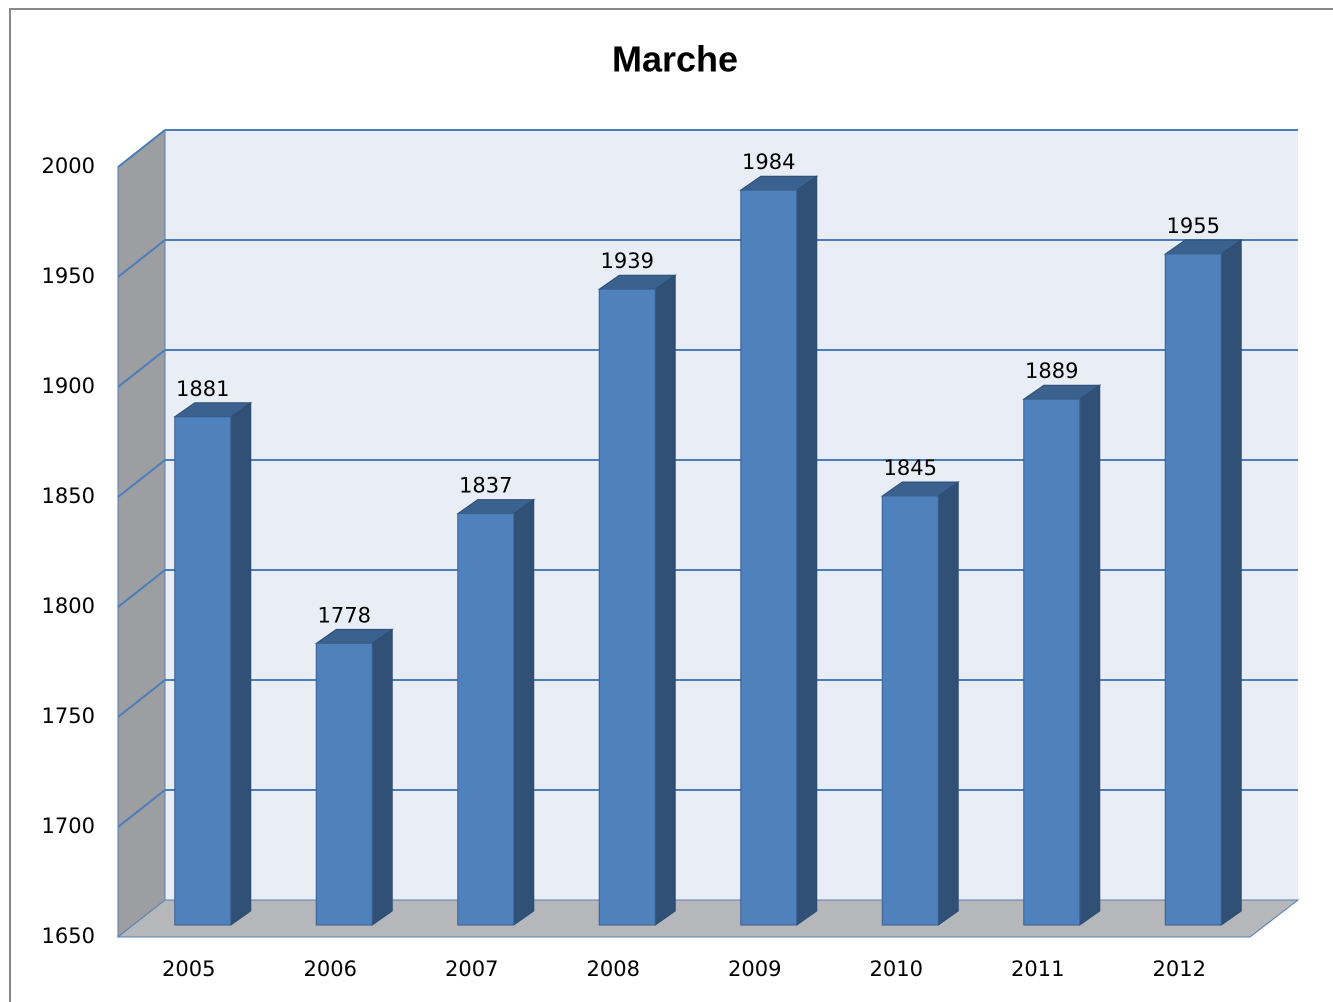 The width and height of the screenshot is (1333, 1002). Describe the element at coordinates (68, 826) in the screenshot. I see `y-tick-label: 1700` at that location.